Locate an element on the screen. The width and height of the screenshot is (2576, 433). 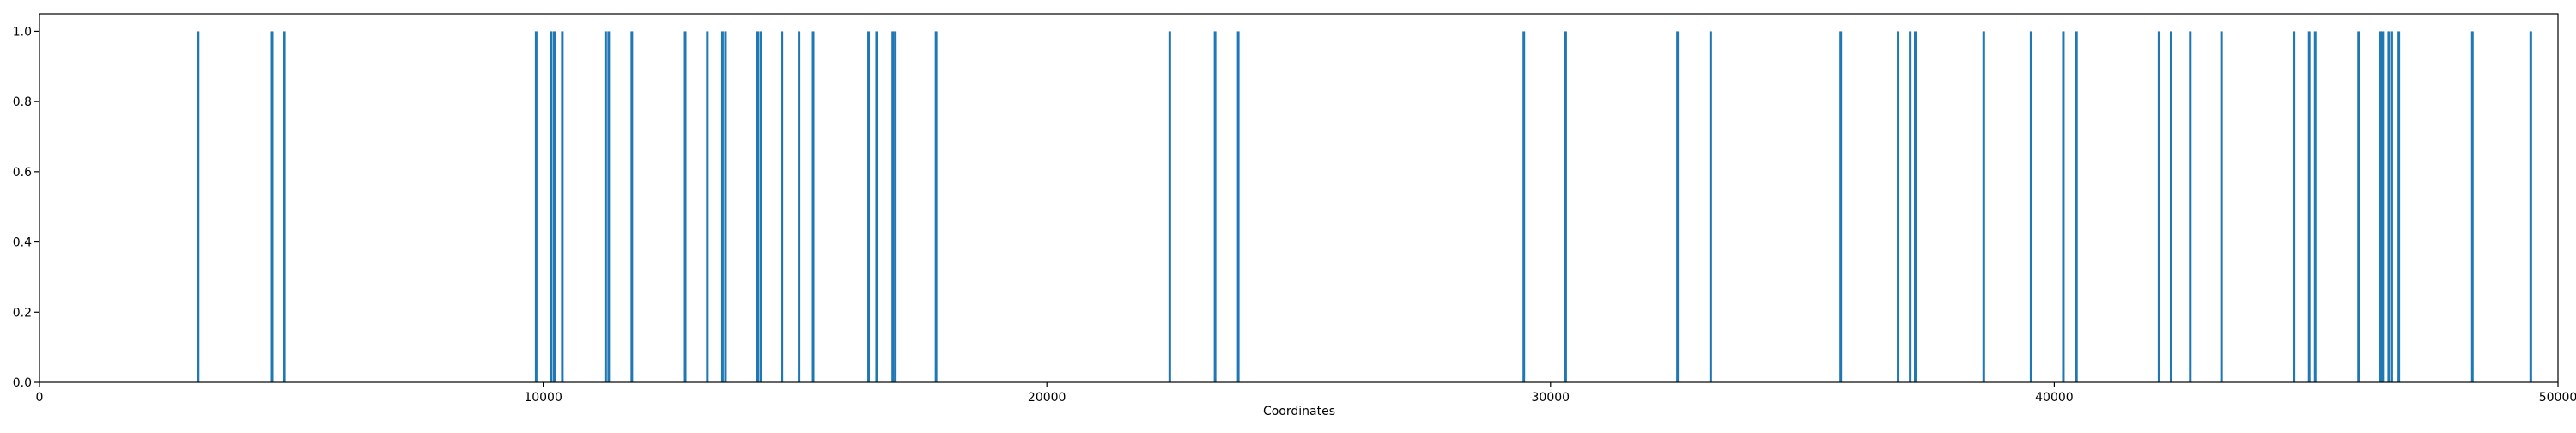
y-tick-label: 0.2 is located at coordinates (23, 313).